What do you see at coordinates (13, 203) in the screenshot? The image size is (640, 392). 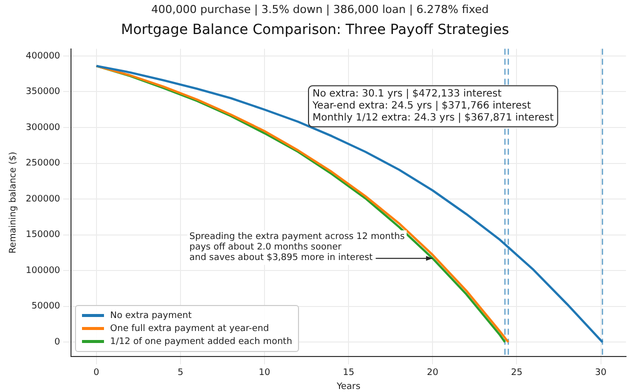 I see `y-axis-title: Remaining balance ($)` at bounding box center [13, 203].